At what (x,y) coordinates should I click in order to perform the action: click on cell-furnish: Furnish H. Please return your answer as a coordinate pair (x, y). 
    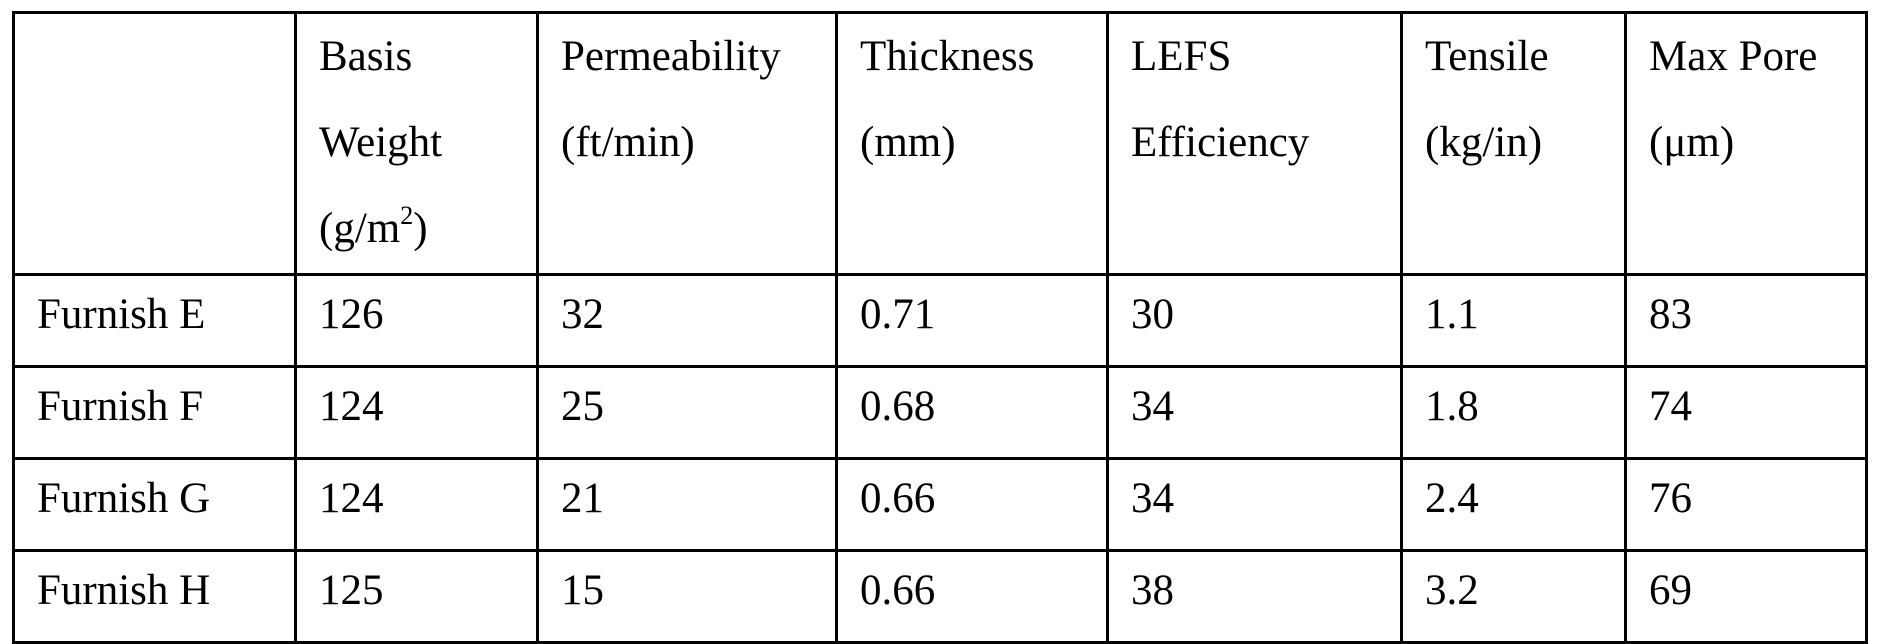
    Looking at the image, I should click on (155, 597).